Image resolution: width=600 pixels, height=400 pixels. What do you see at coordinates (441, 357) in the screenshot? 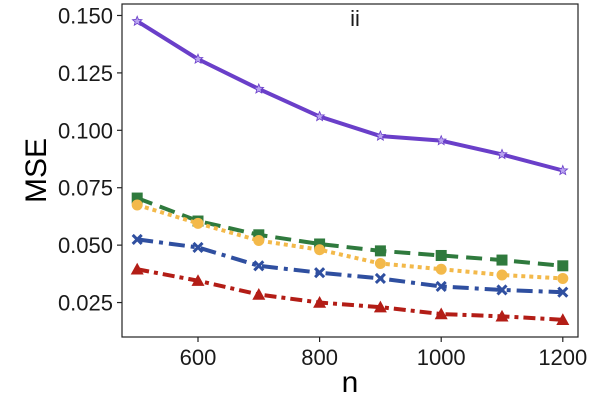
I see `x-tick-label: 1000` at bounding box center [441, 357].